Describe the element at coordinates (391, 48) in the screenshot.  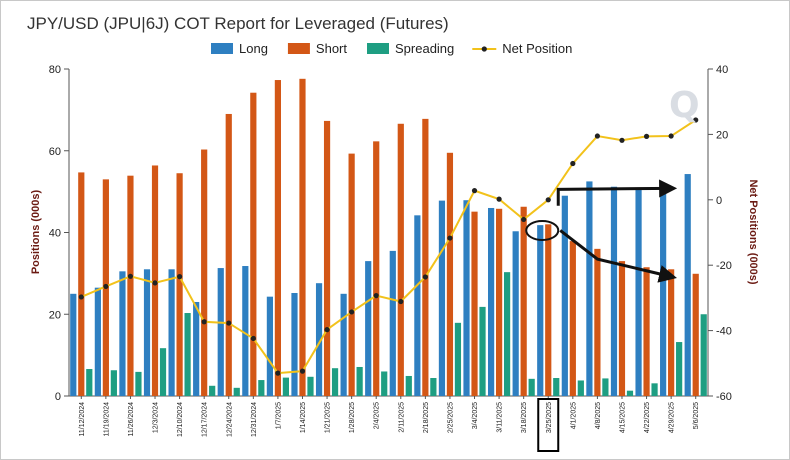
I see `legend: Long Short Spreading Net Position` at that location.